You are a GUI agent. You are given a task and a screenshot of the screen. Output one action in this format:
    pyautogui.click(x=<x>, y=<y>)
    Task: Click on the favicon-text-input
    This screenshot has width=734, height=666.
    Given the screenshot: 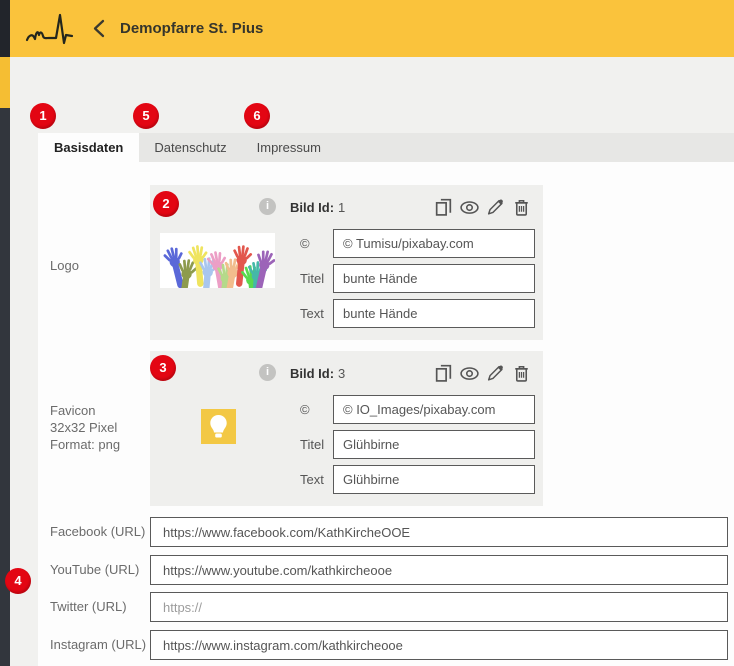 What is the action you would take?
    pyautogui.click(x=434, y=479)
    